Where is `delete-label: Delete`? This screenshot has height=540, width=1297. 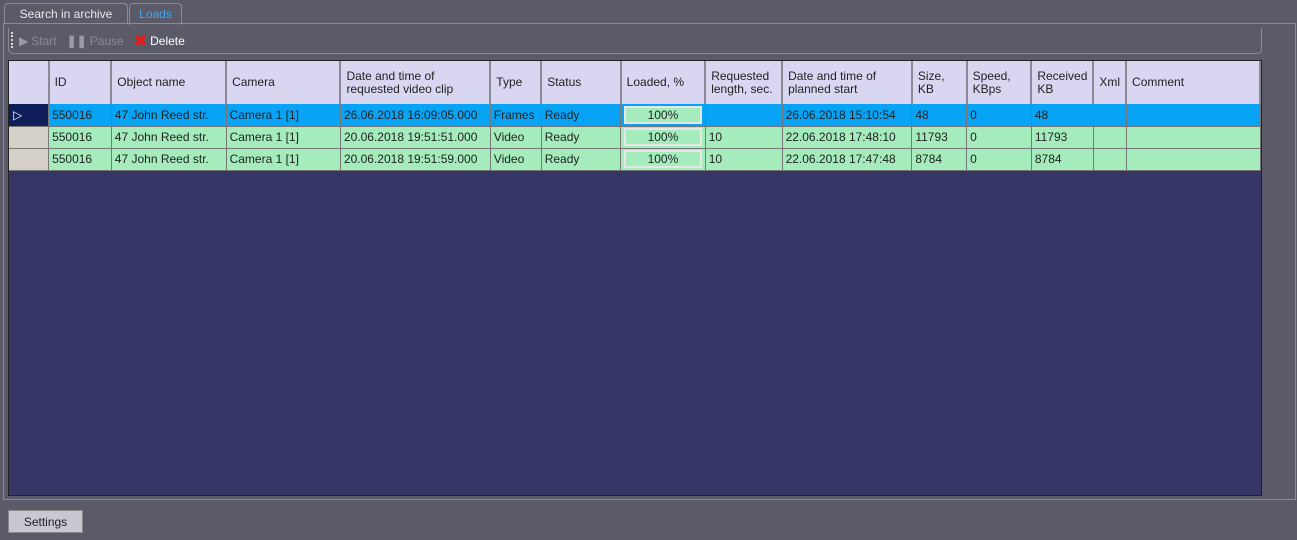 delete-label: Delete is located at coordinates (167, 40).